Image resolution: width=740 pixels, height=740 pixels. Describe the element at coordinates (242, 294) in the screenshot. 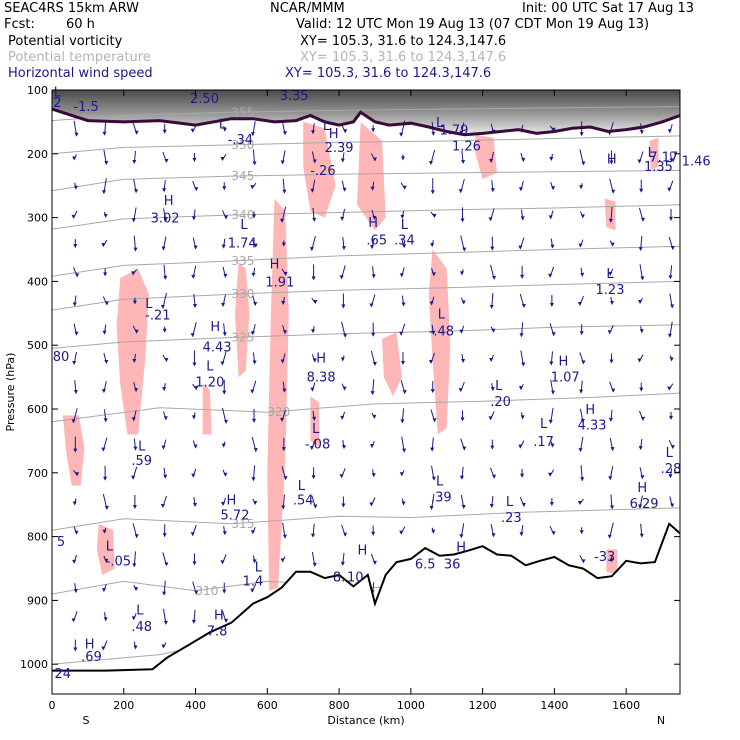

I see `isentrope-label: 330` at that location.